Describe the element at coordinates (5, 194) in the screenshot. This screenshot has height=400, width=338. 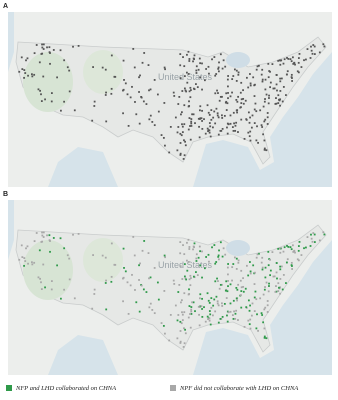
I see `panel-label: B` at that location.